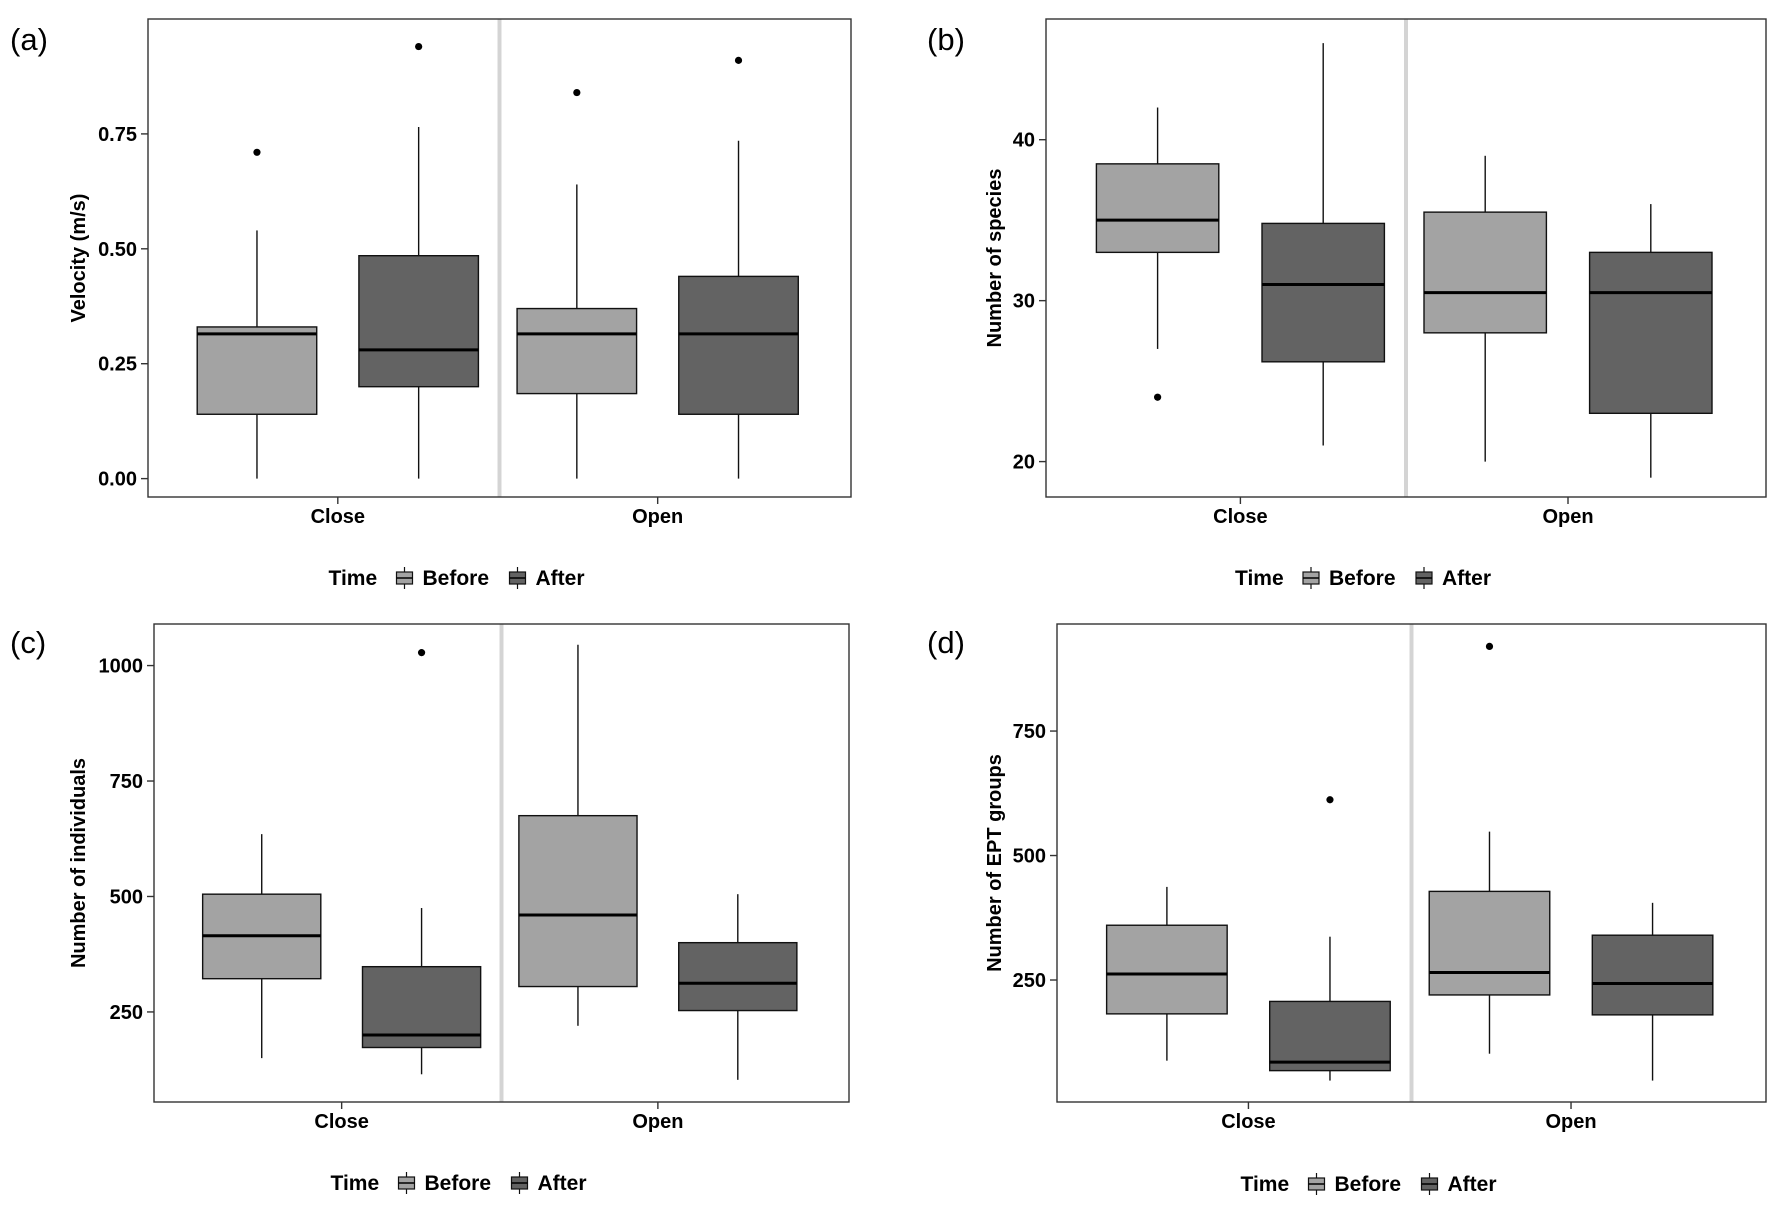  I want to click on y-tick-label: 0.75, so click(117, 135).